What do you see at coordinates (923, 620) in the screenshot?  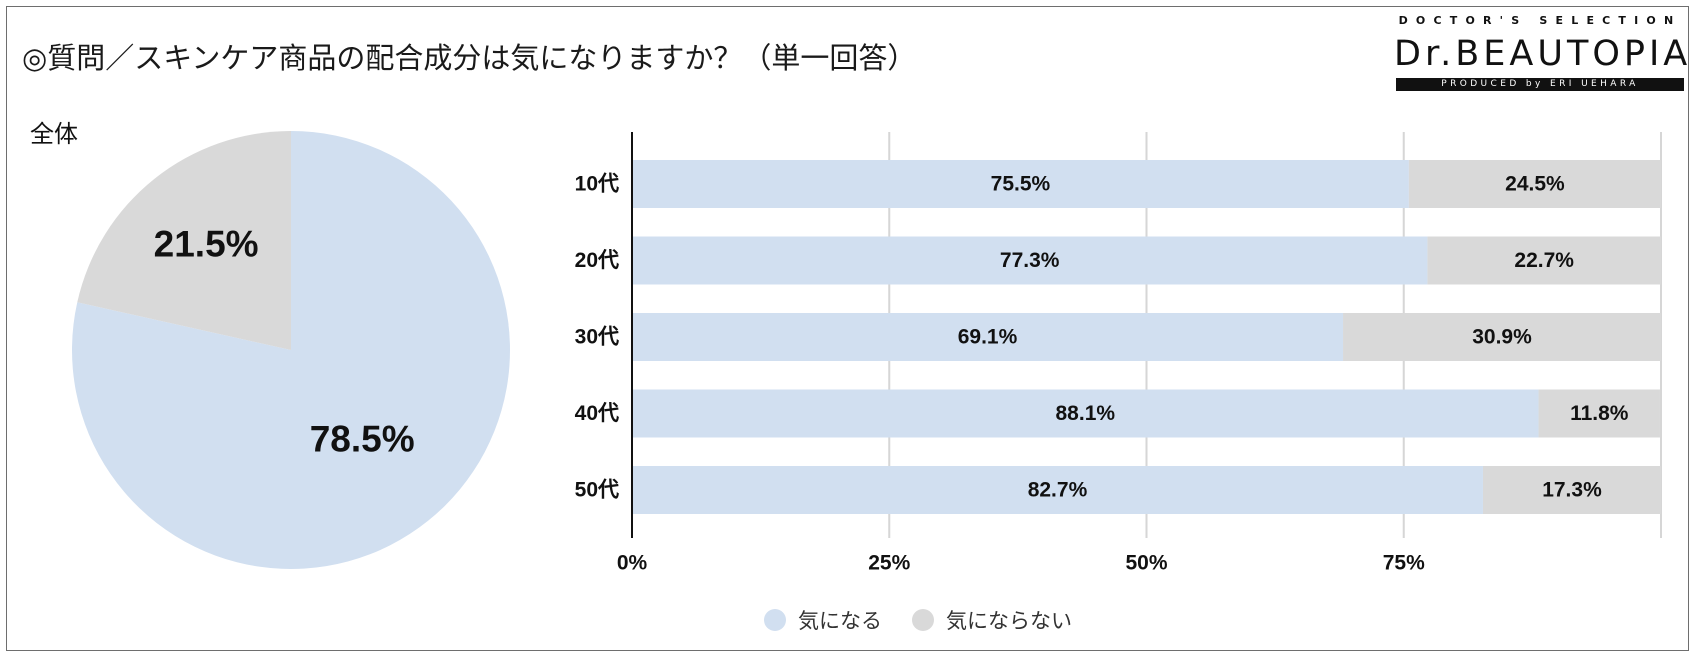 I see `legend-swatch-no` at bounding box center [923, 620].